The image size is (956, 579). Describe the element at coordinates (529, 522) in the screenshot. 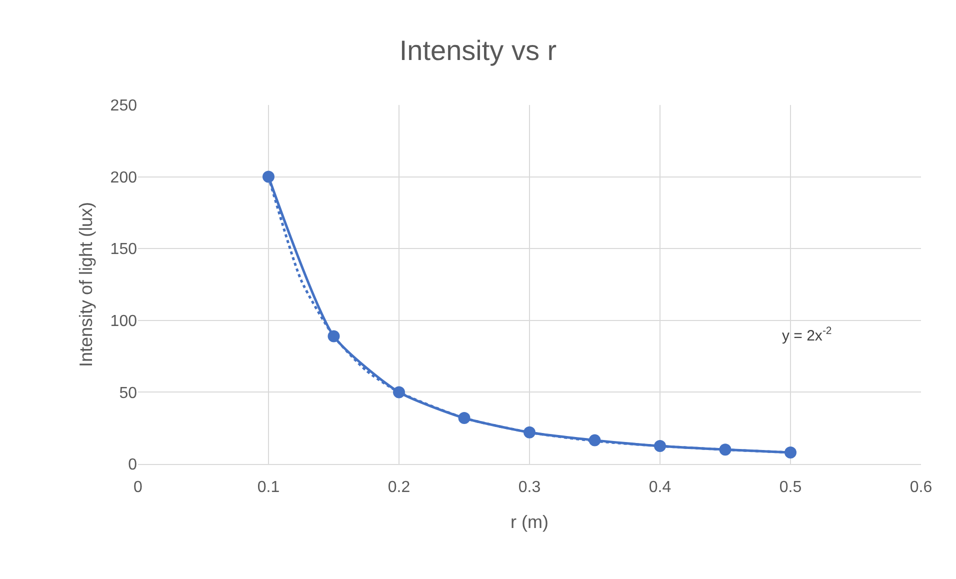

I see `x-axis-title: r (m)` at that location.